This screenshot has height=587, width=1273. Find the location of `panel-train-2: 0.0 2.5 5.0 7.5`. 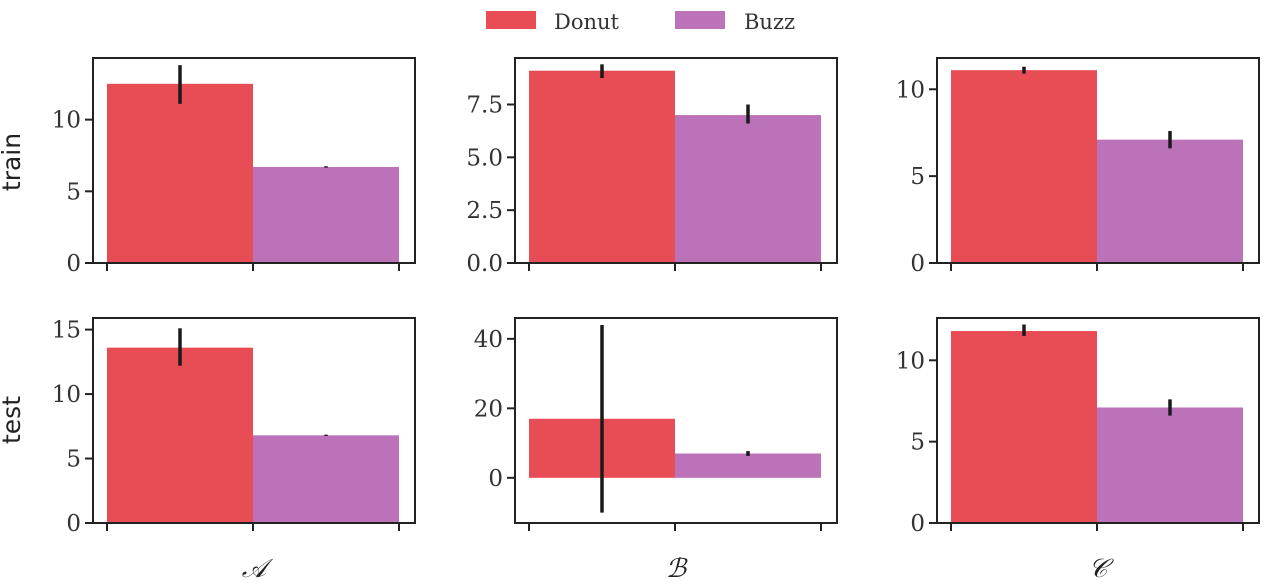

panel-train-2: 0.0 2.5 5.0 7.5 is located at coordinates (652, 167).